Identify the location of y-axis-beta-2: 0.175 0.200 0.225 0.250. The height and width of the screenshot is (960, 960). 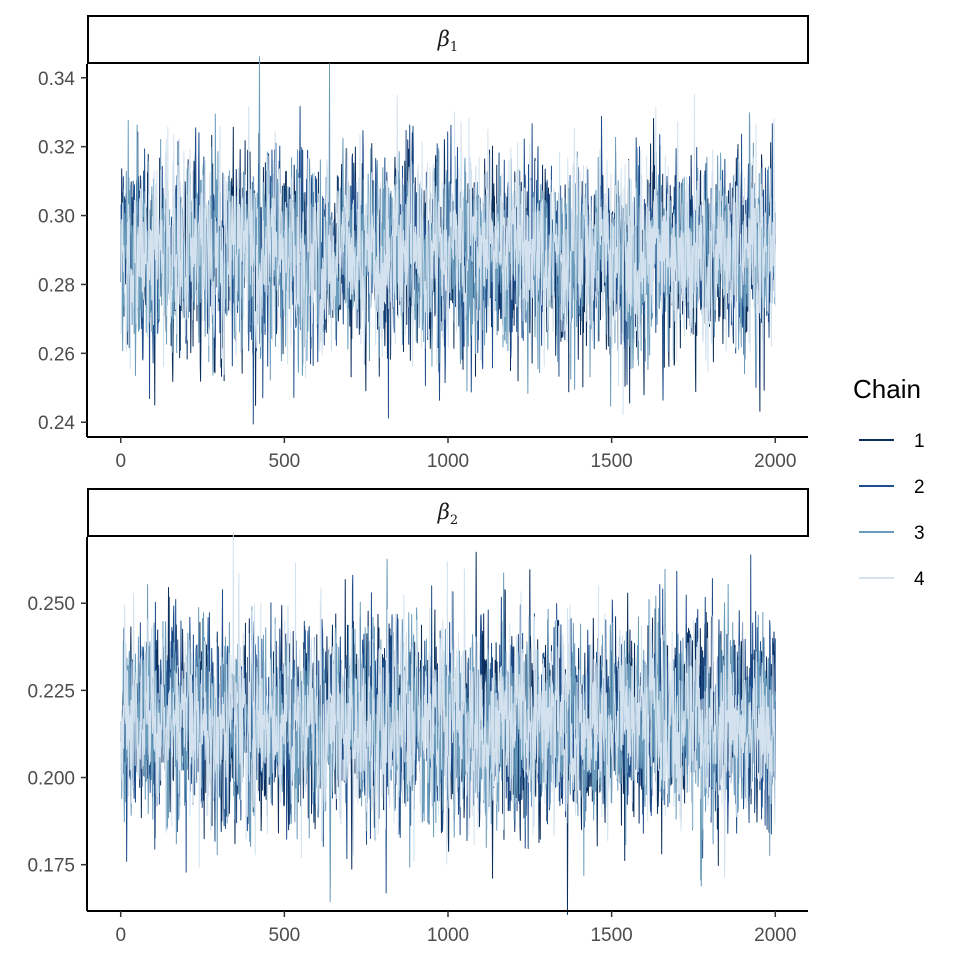
(57, 724).